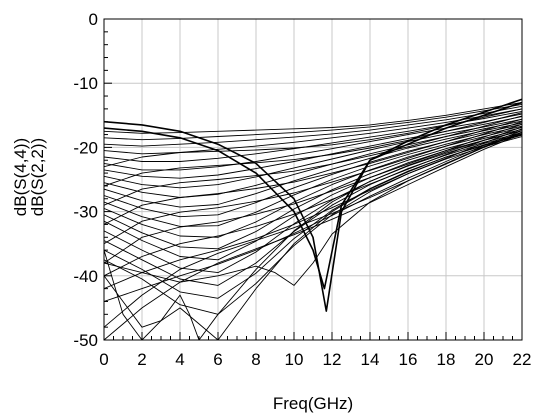 The width and height of the screenshot is (537, 416). Describe the element at coordinates (85, 147) in the screenshot. I see `y-tick-label: -20` at that location.